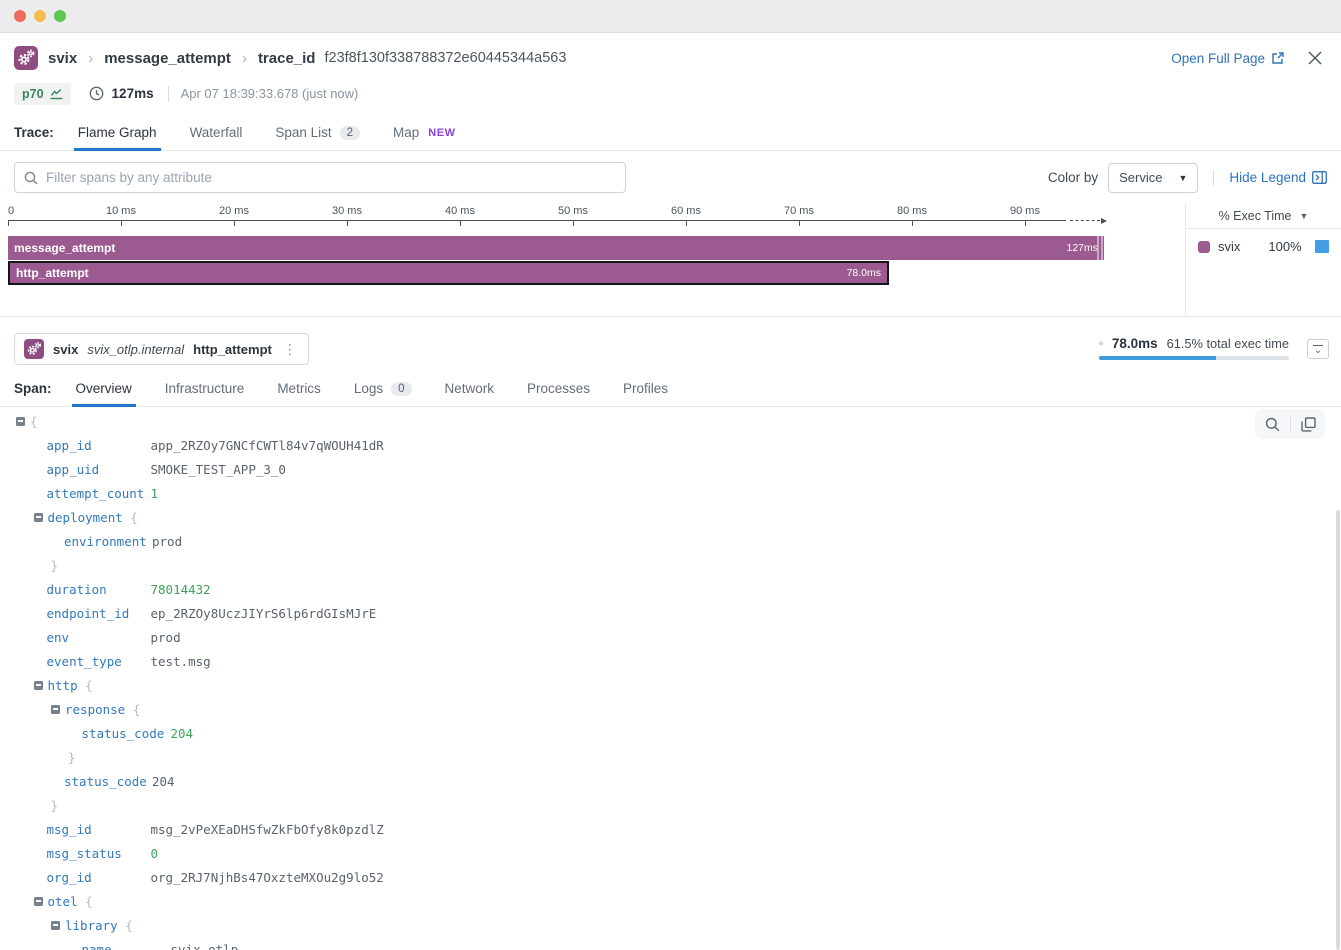 Image resolution: width=1341 pixels, height=950 pixels. Describe the element at coordinates (1218, 58) in the screenshot. I see `open-full-page-label: Open Full Page` at that location.